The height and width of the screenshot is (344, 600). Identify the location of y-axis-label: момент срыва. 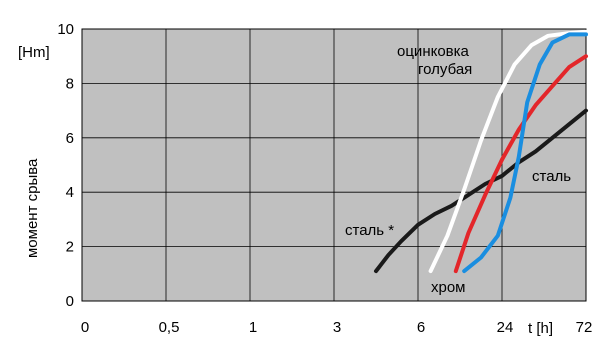
(32, 208).